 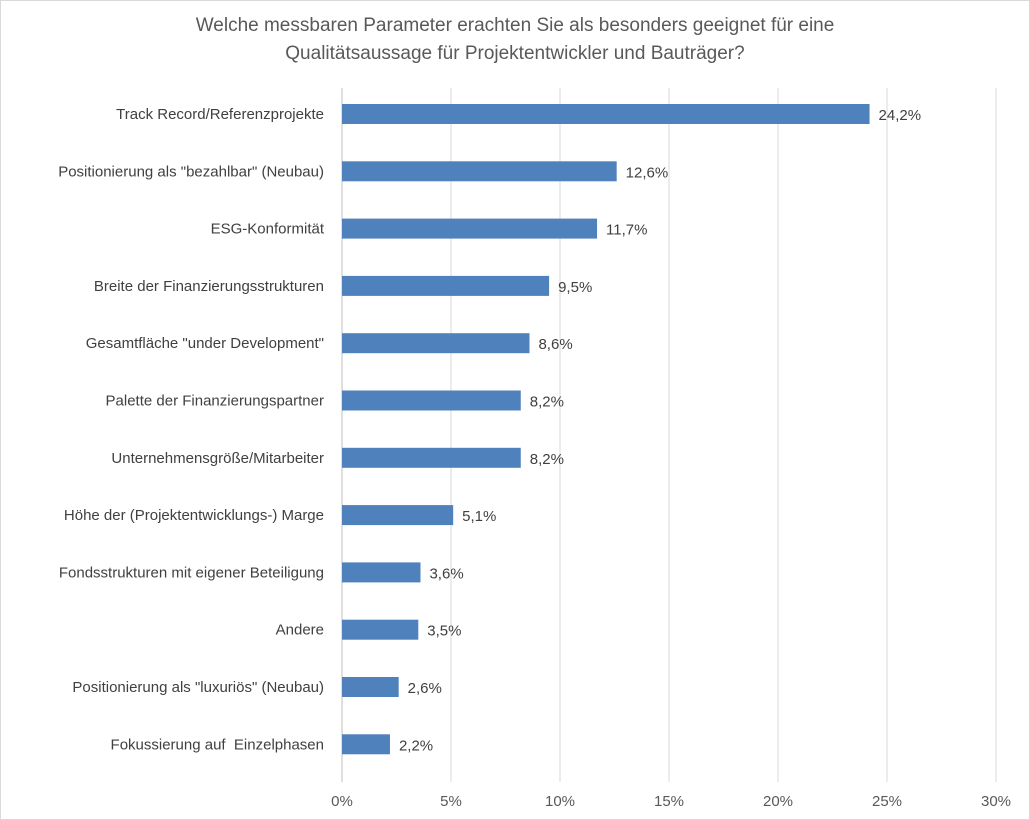 I want to click on category-label-12: Fokussierung auf Einzelphasen, so click(x=217, y=744).